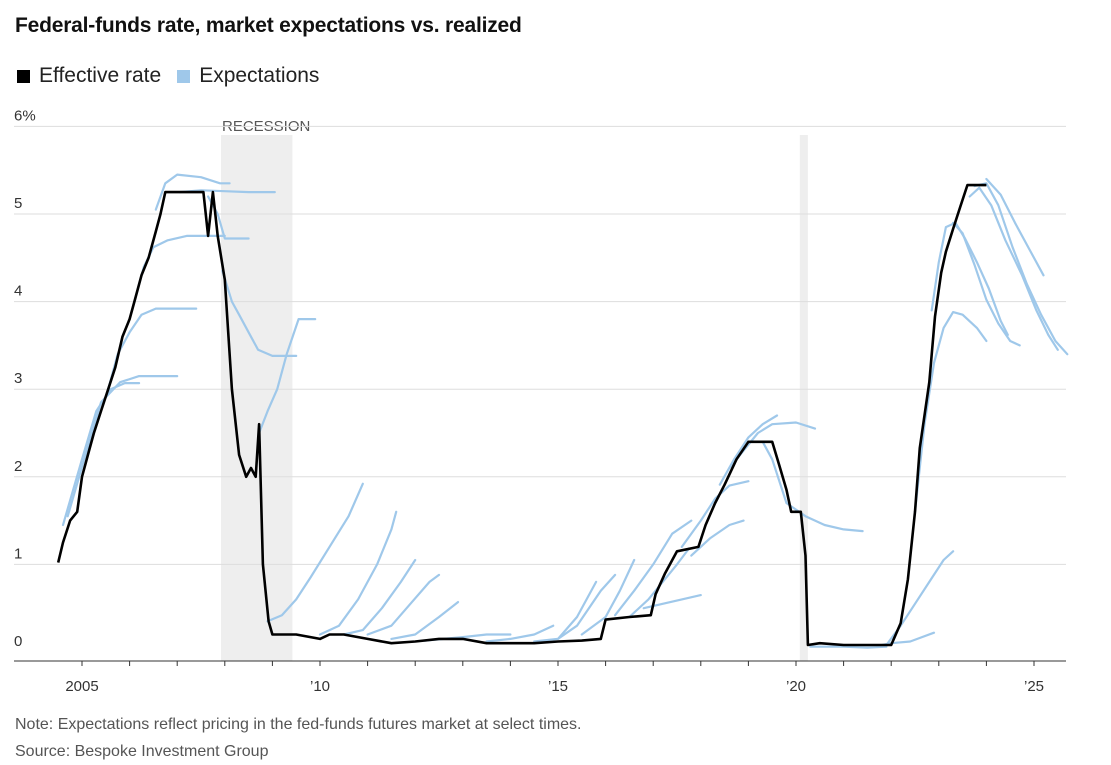  Describe the element at coordinates (18, 378) in the screenshot. I see `y-tick-label: 3` at that location.